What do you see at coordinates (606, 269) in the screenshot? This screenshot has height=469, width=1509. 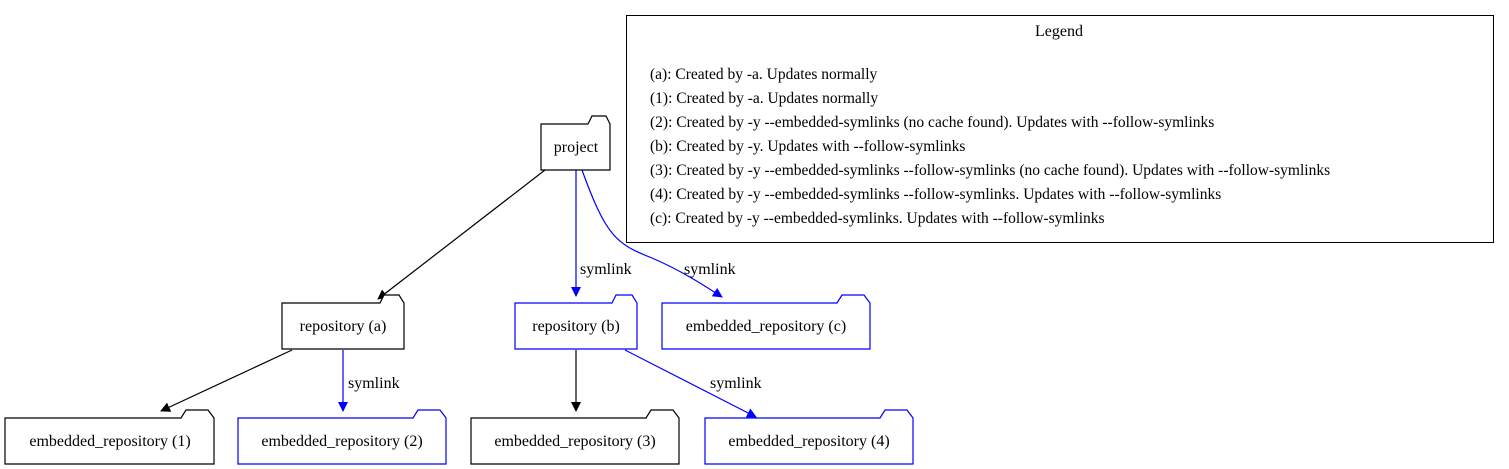 I see `edge-label-project-to-repository-b: symlink` at bounding box center [606, 269].